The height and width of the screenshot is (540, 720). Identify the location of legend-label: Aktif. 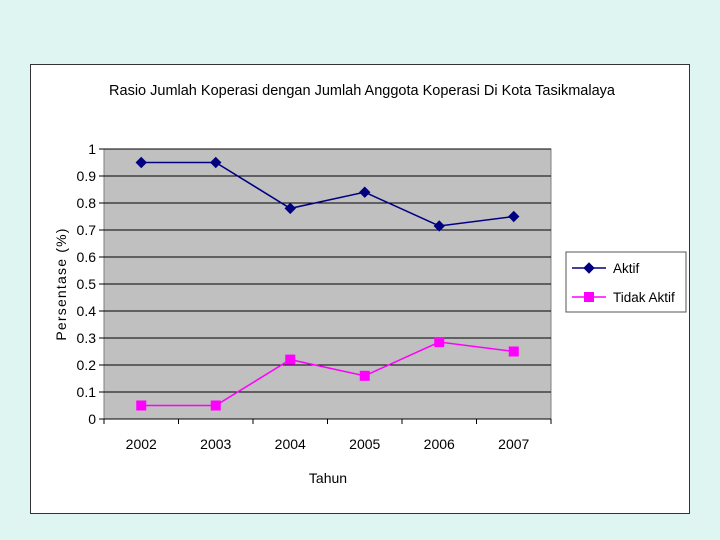
(626, 268).